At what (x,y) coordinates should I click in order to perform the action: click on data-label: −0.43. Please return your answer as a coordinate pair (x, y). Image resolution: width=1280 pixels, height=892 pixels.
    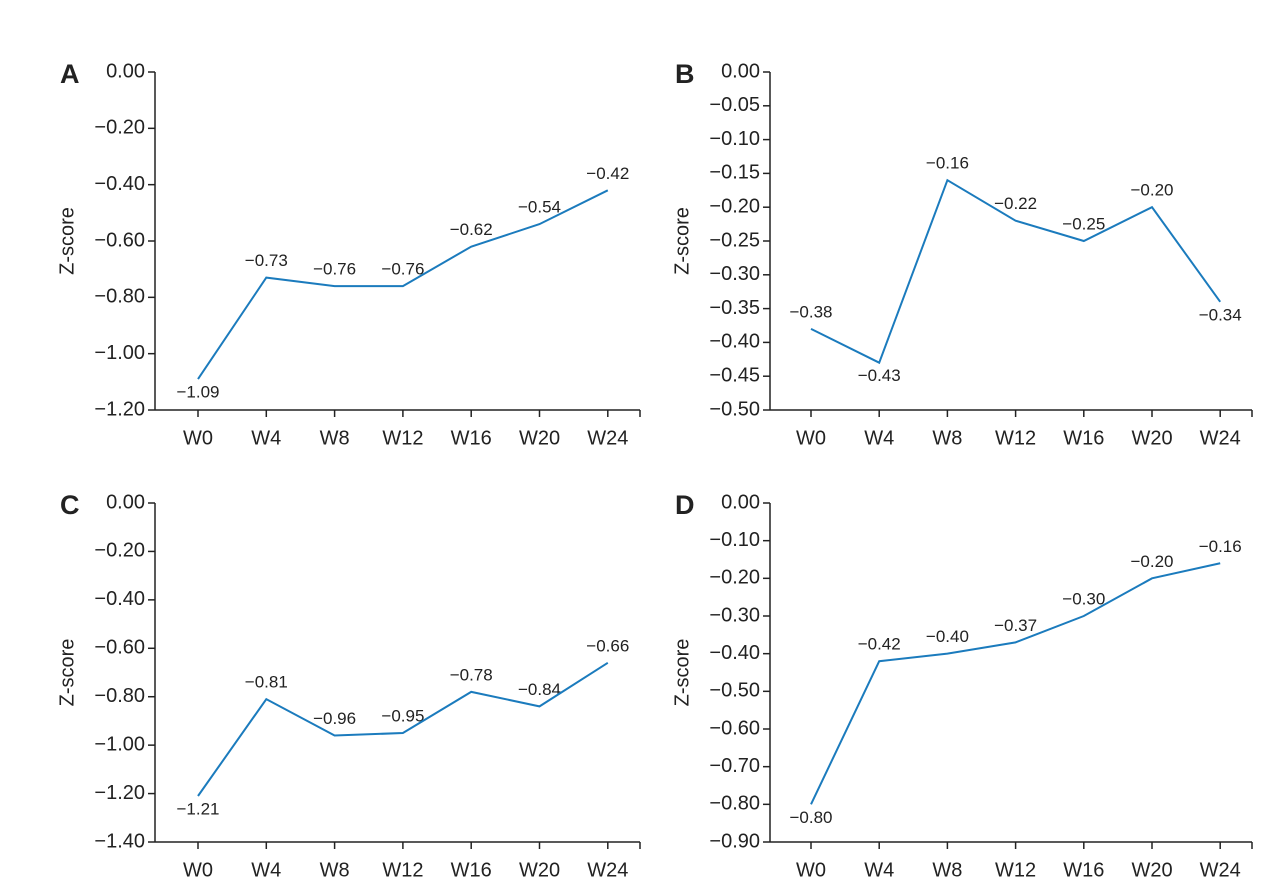
    Looking at the image, I should click on (879, 375).